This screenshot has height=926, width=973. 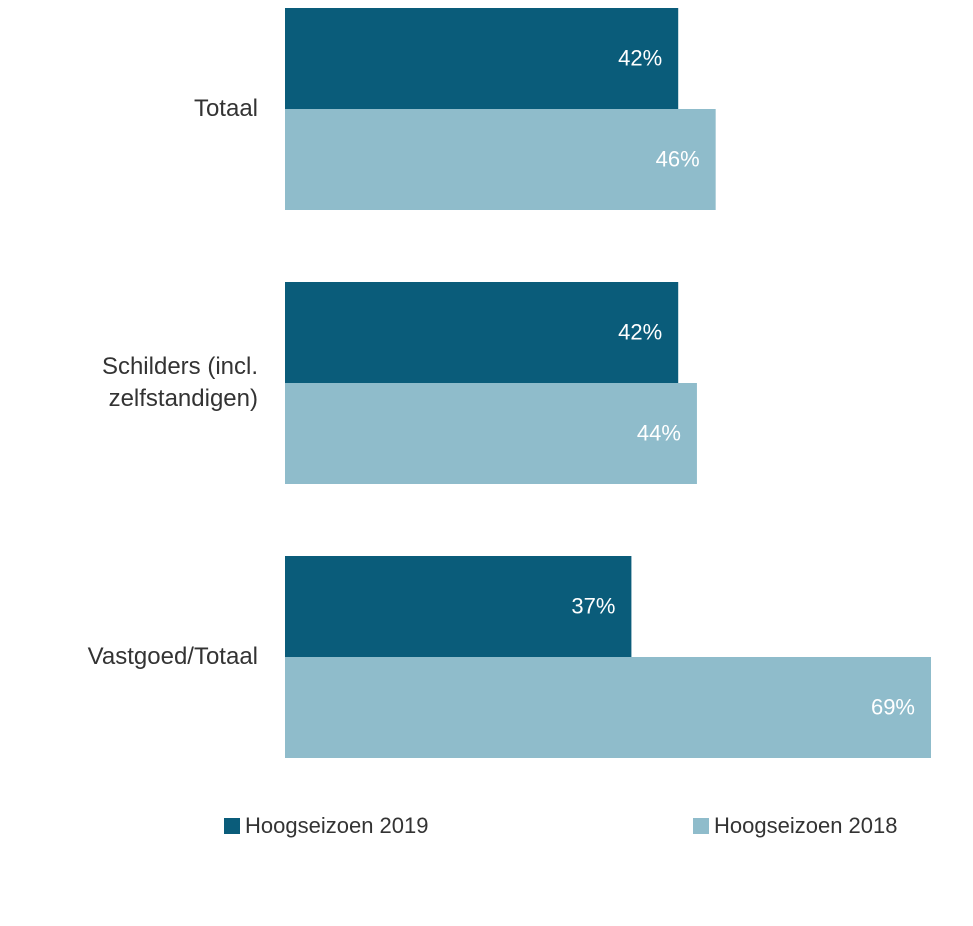 I want to click on value-label: 44%, so click(x=659, y=432).